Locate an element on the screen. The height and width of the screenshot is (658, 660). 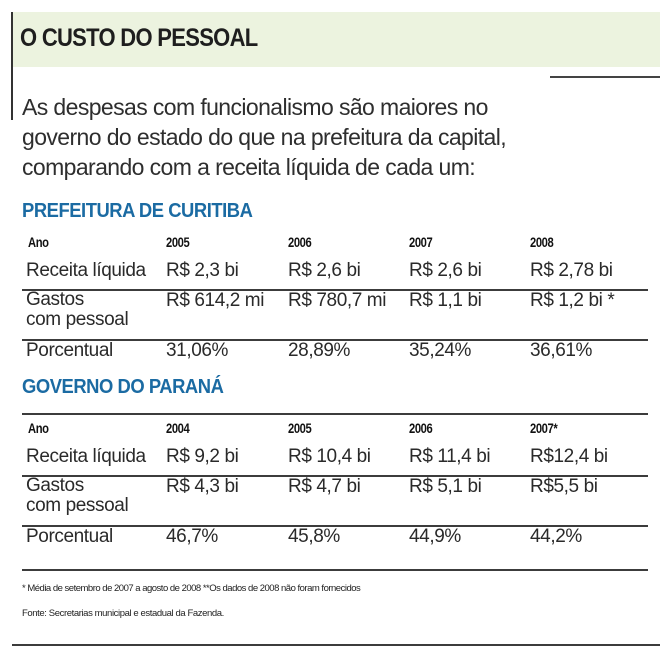
cell: R$ 10,4 bi is located at coordinates (329, 456).